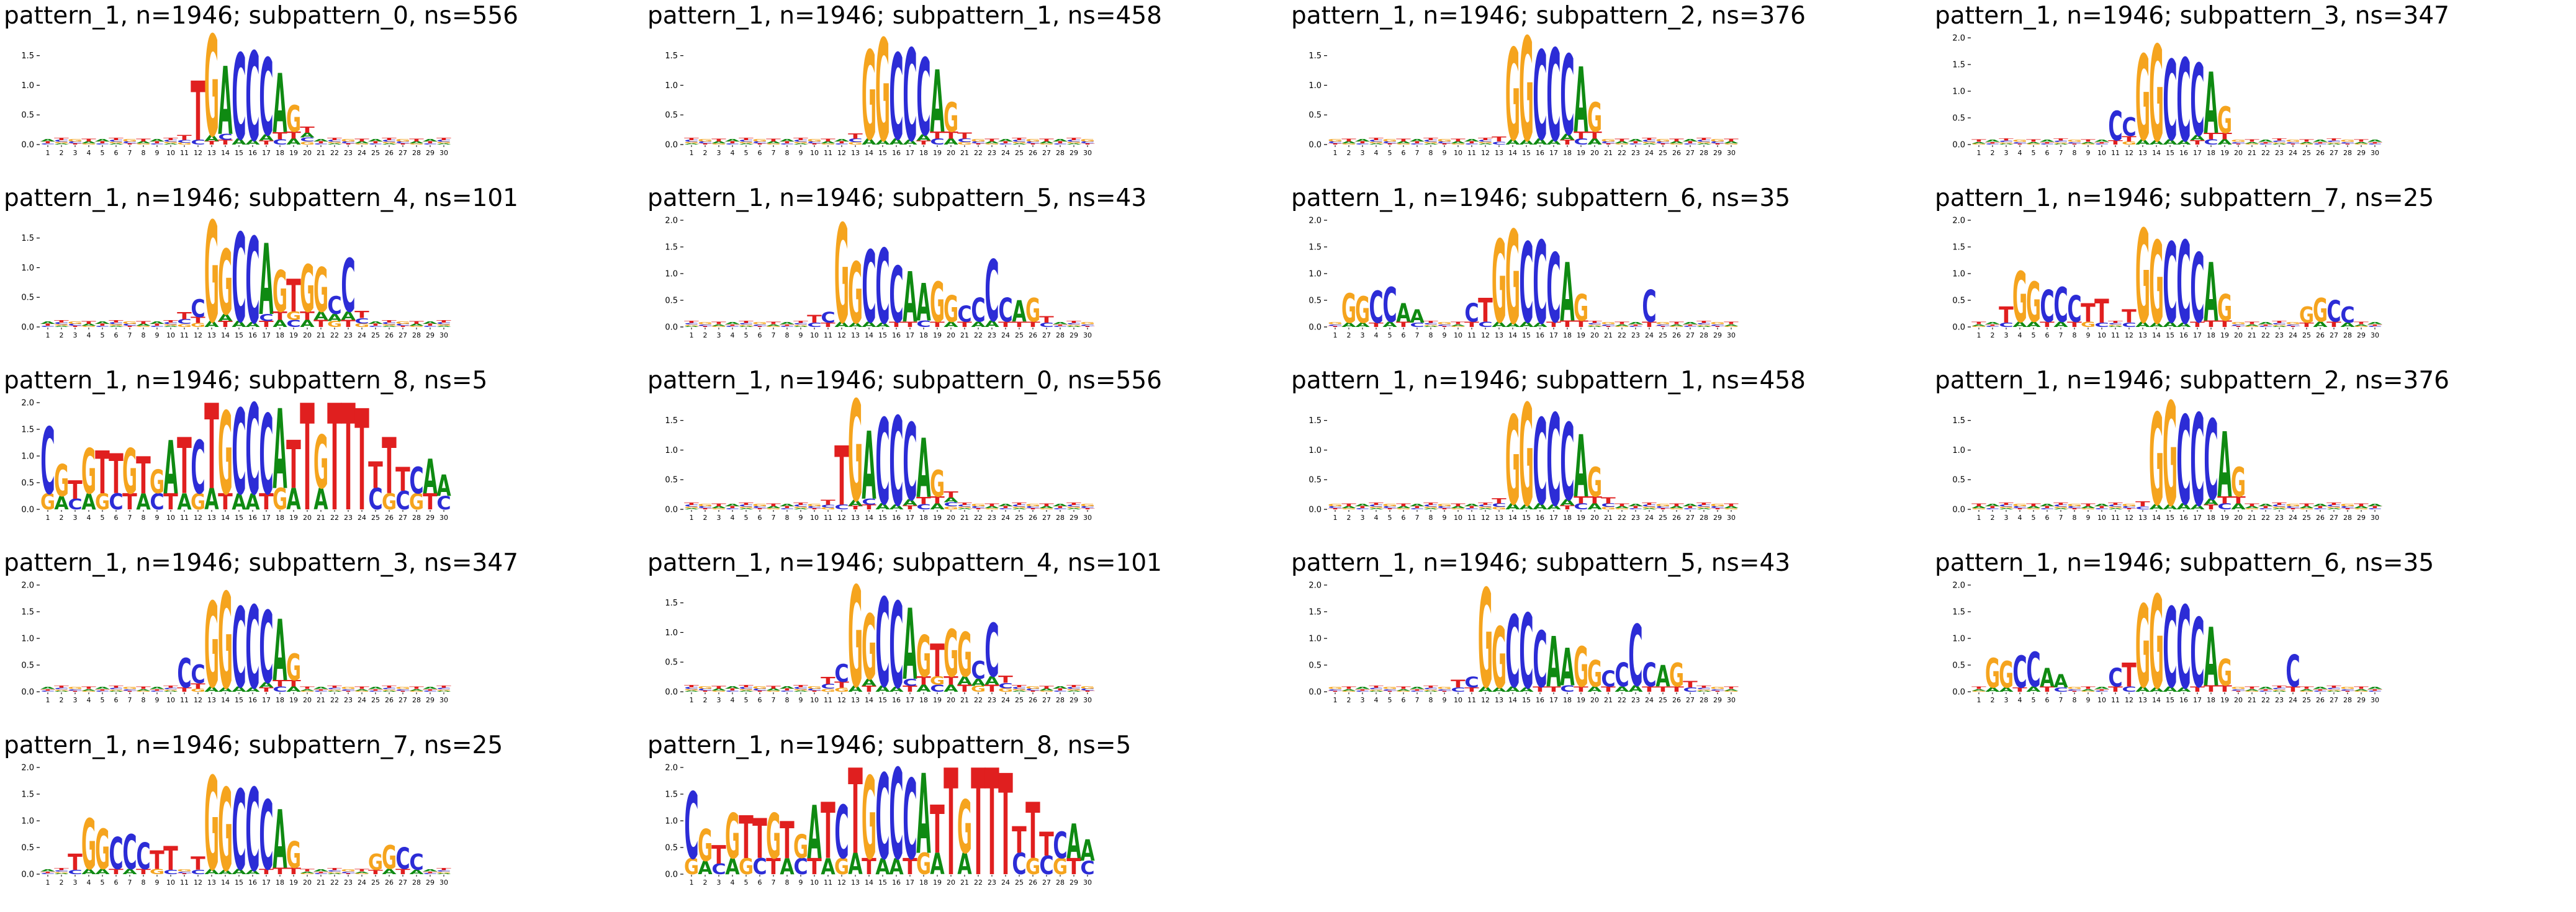  I want to click on y-tick-label: 1.5, so click(27, 795).